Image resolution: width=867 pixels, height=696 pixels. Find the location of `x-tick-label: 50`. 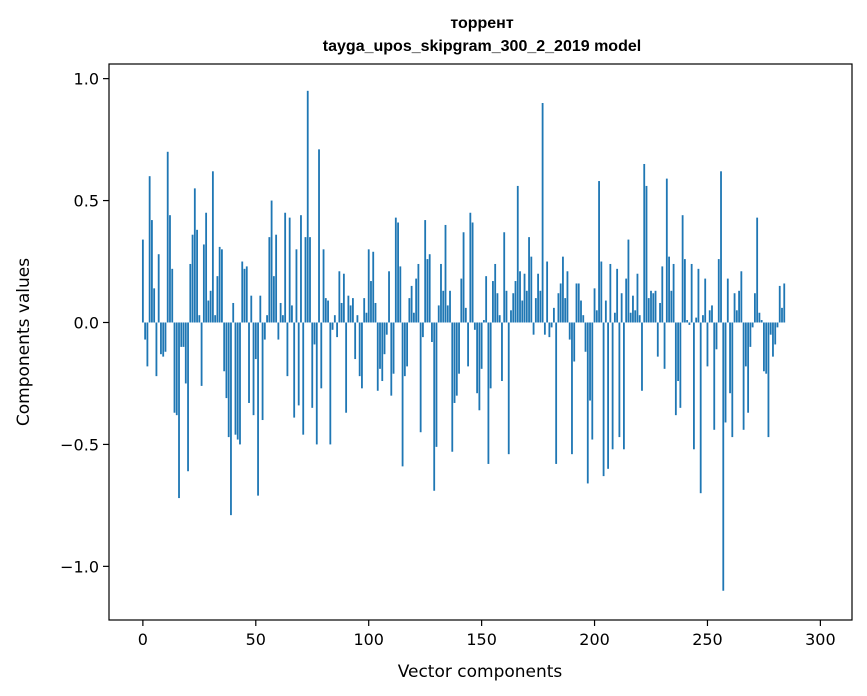

x-tick-label: 50 is located at coordinates (256, 639).